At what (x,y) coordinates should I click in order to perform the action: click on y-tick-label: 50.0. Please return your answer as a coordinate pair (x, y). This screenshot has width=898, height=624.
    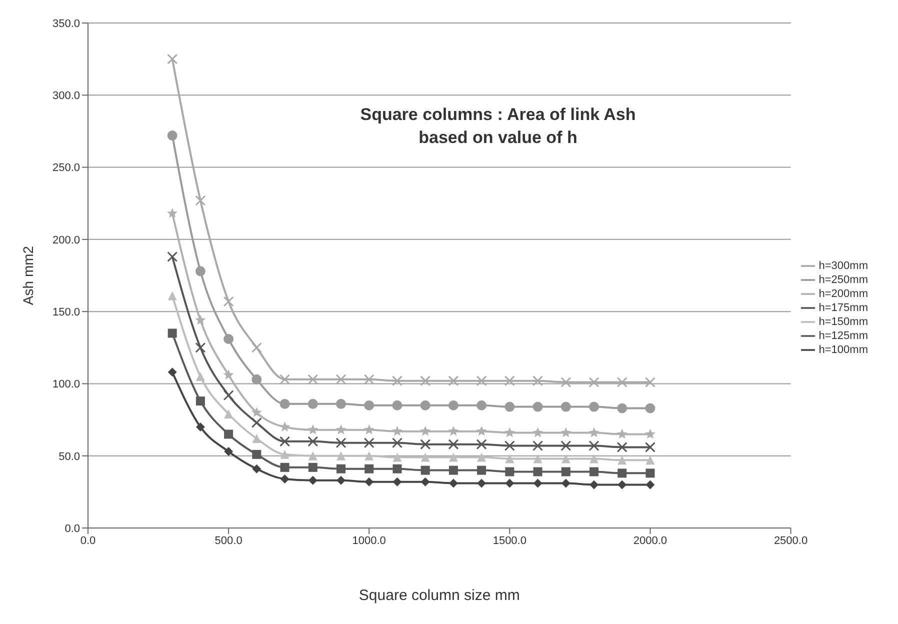
    Looking at the image, I should click on (69, 456).